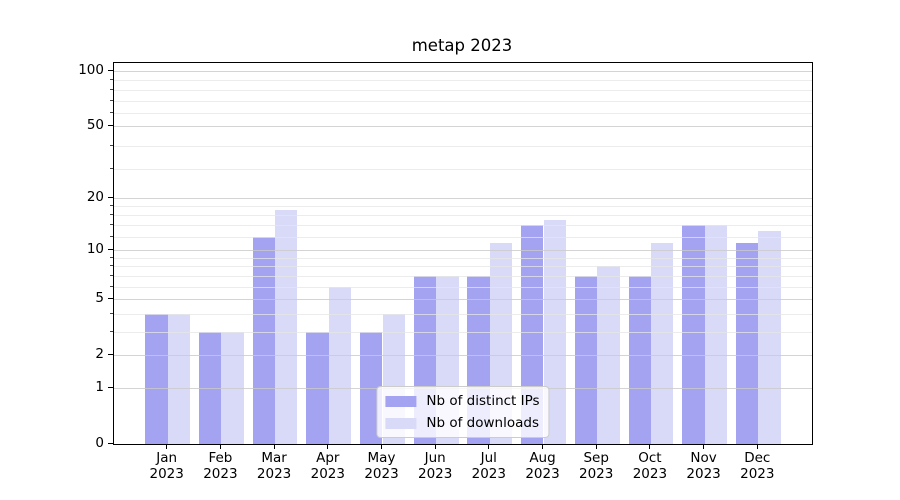 The height and width of the screenshot is (500, 900). I want to click on x-tick-label-sep: Sep 2023, so click(596, 466).